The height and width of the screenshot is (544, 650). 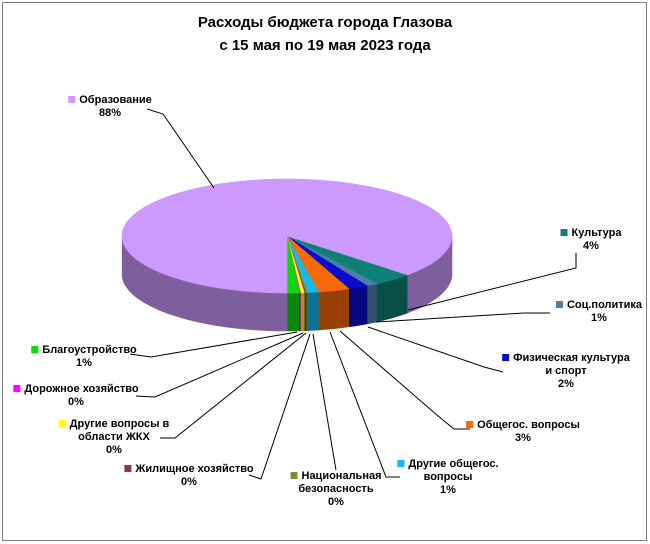 I want to click on category-label-zhilishchnoe: Жилищное хозяйство 0%, so click(x=189, y=476).